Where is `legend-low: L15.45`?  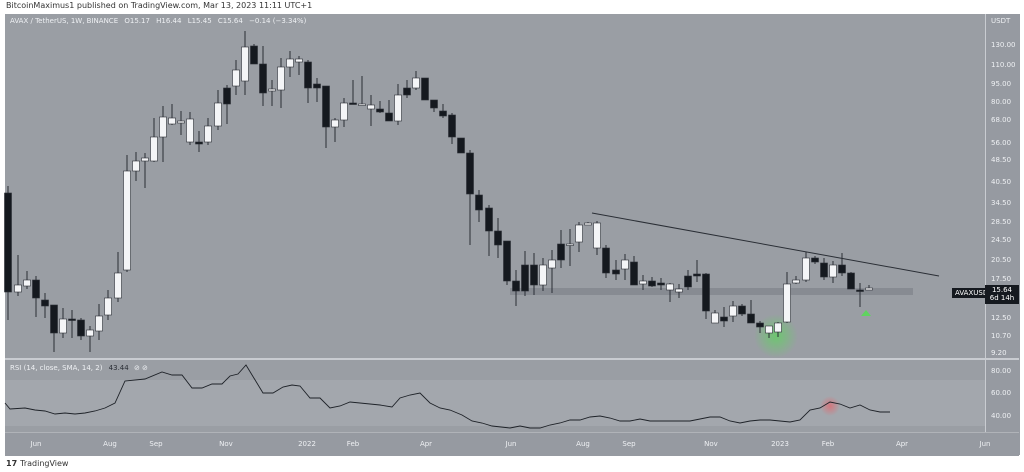 legend-low: L15.45 is located at coordinates (199, 21).